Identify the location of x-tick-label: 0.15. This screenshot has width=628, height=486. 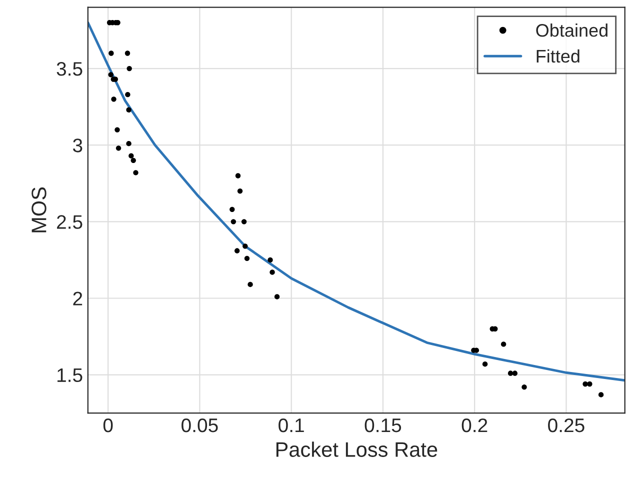
(383, 425).